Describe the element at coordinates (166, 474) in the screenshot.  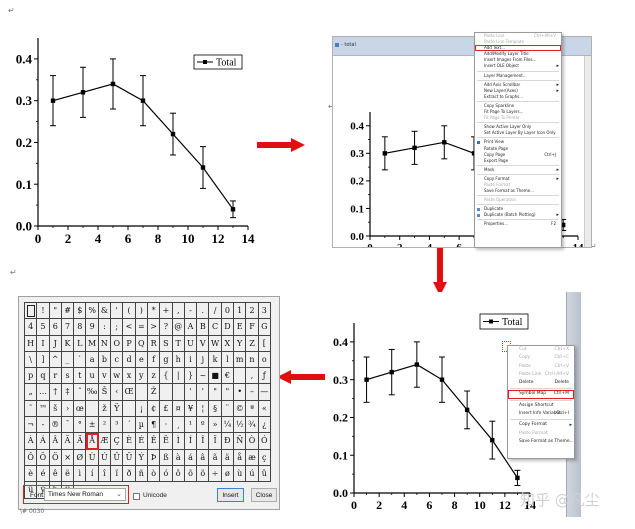
I see `symbol-cell: ó` at that location.